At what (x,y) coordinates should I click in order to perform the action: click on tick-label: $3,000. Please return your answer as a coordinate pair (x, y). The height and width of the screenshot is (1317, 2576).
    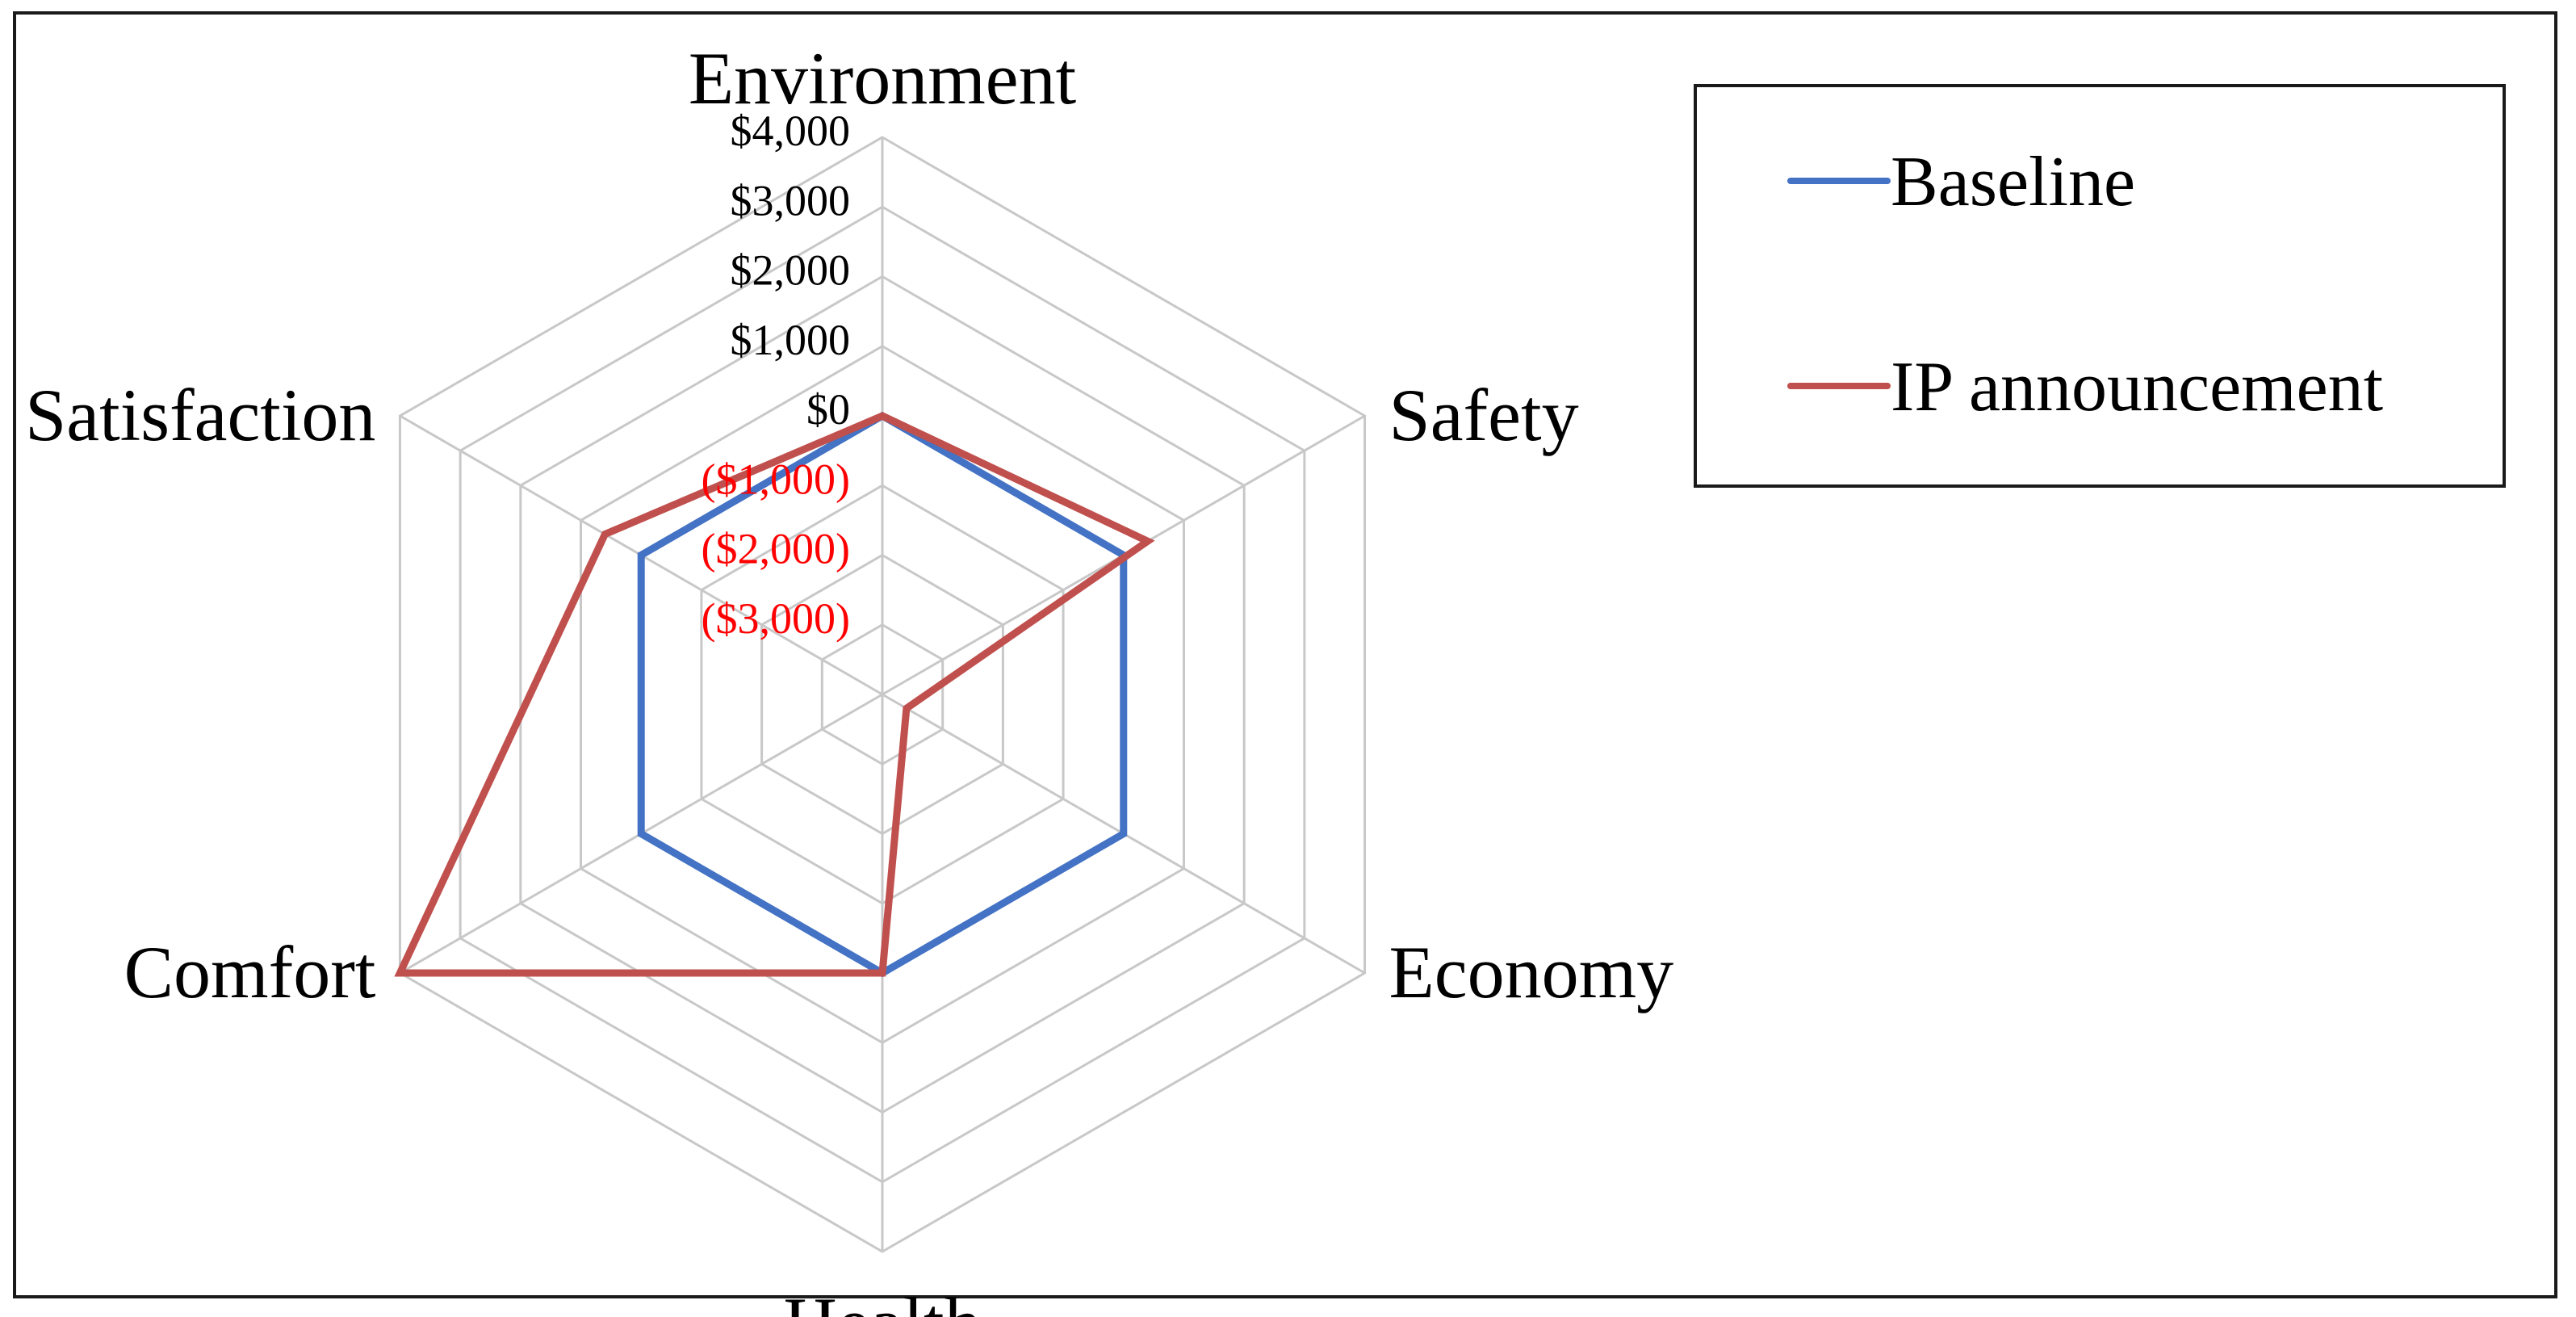
    Looking at the image, I should click on (791, 200).